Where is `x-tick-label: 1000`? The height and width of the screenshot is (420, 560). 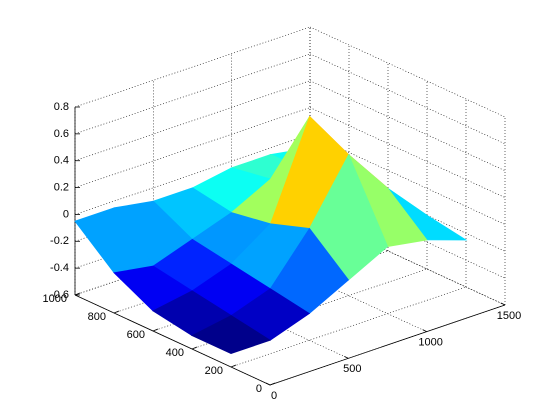
x-tick-label: 1000 is located at coordinates (430, 343).